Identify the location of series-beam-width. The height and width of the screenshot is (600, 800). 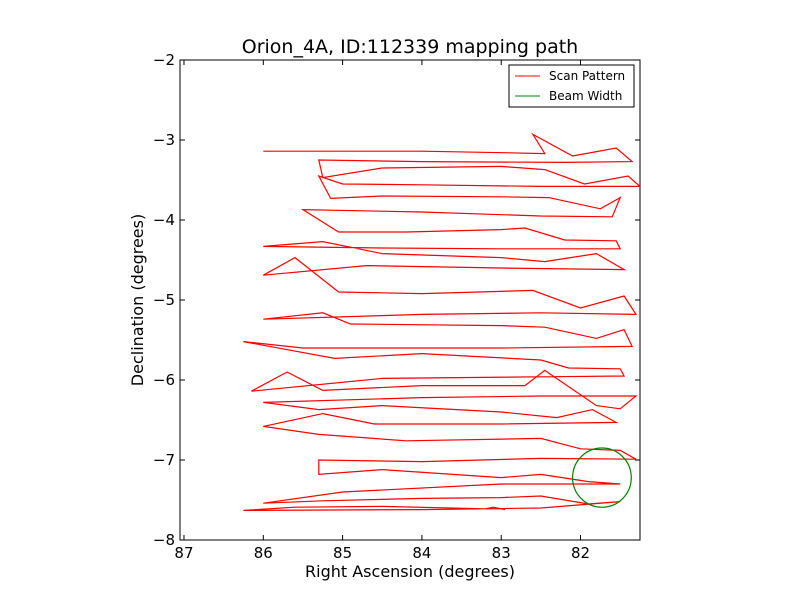
(601, 477).